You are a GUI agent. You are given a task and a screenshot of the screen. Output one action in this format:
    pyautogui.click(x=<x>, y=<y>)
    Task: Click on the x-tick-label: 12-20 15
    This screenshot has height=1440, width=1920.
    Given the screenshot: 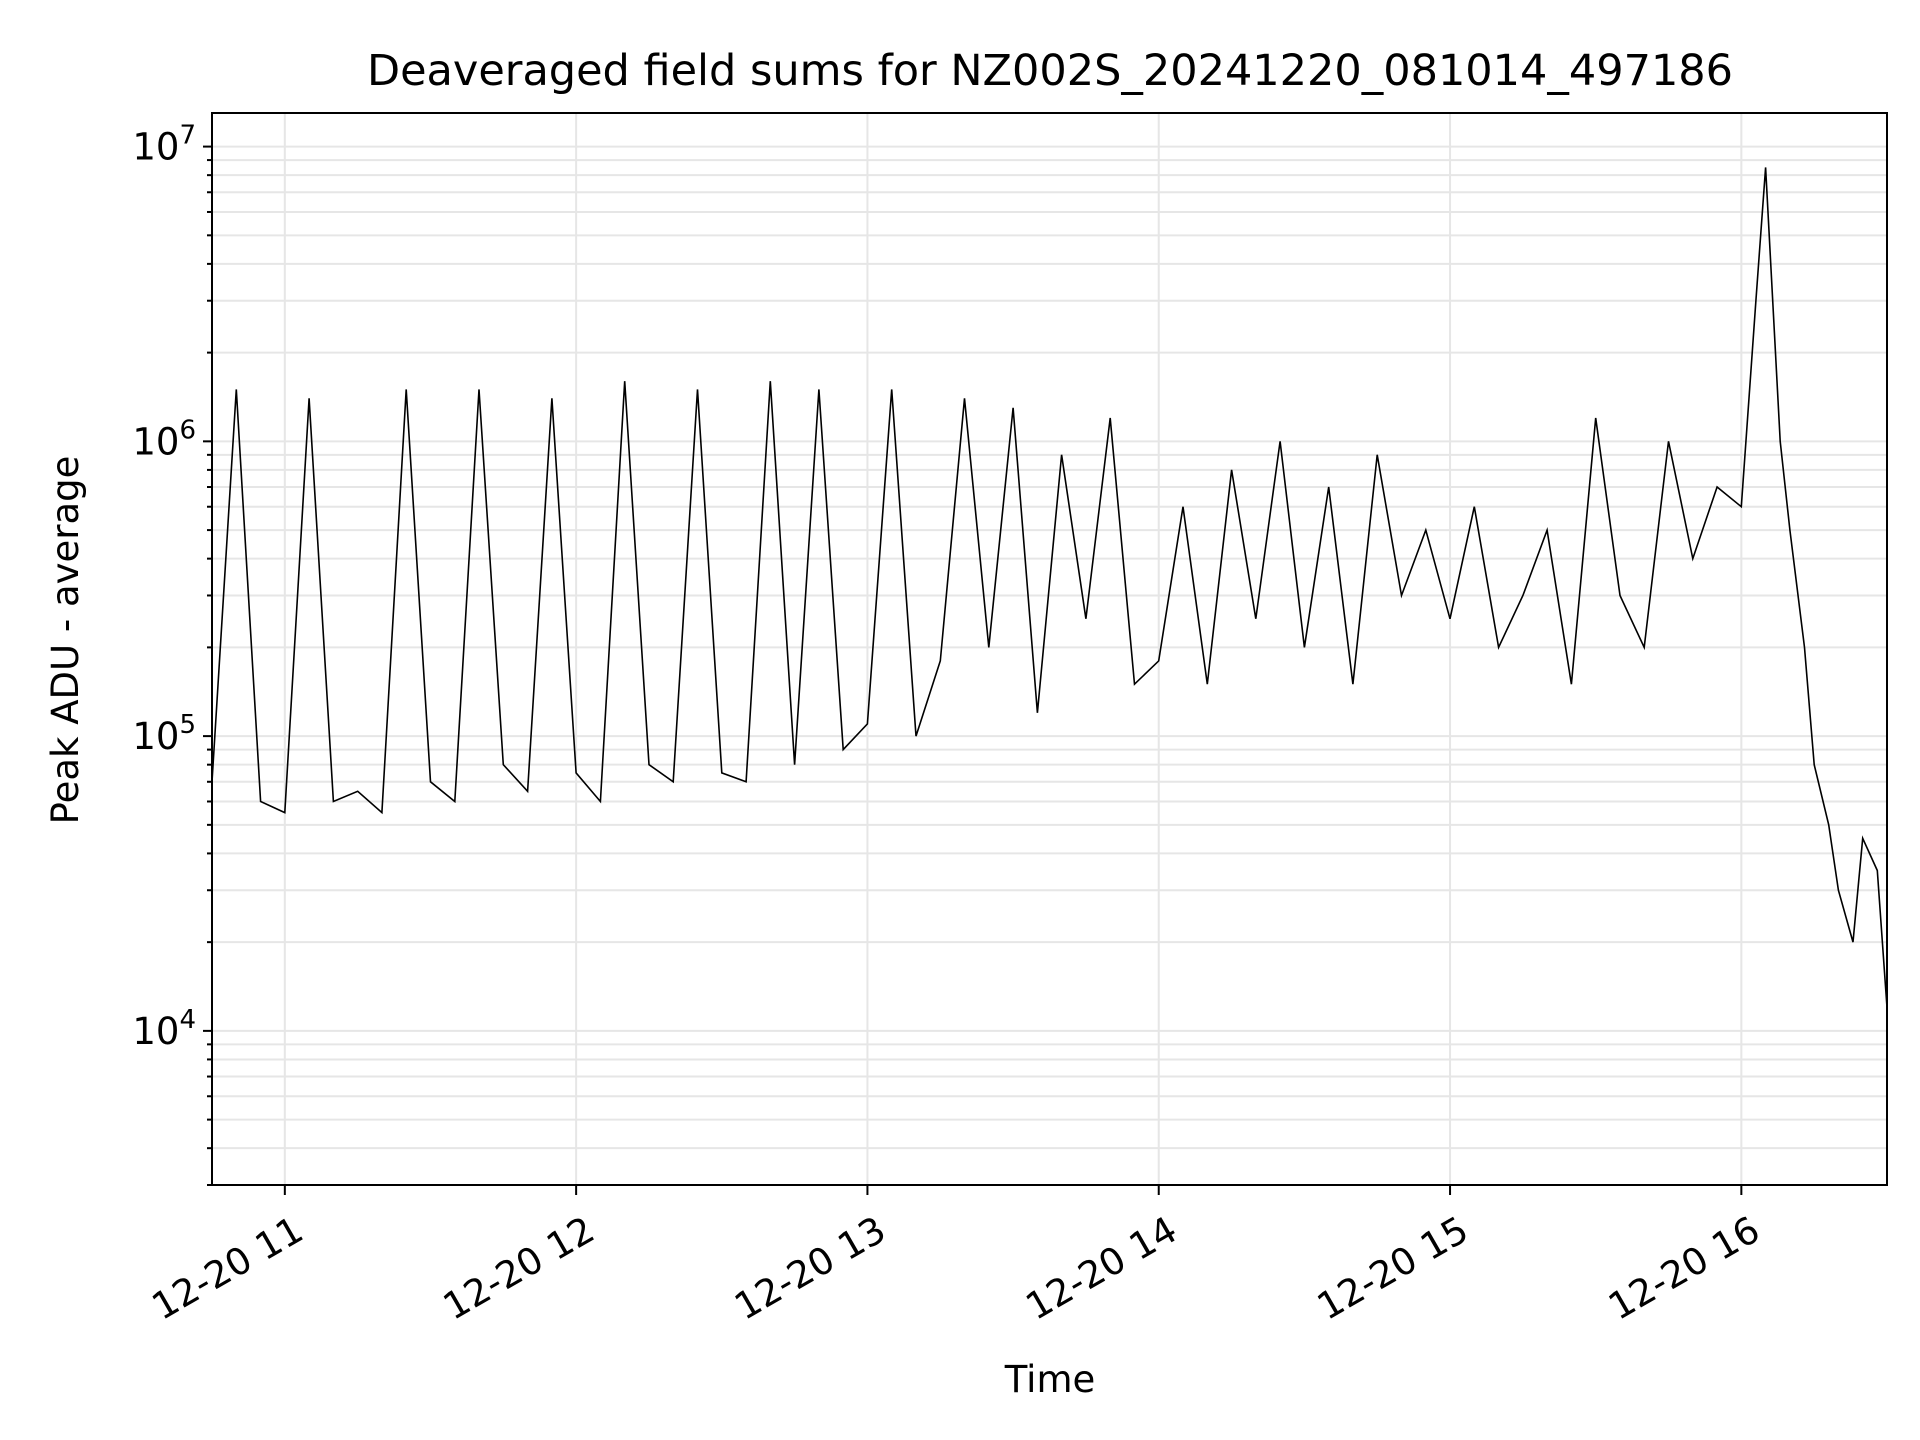 What is the action you would take?
    pyautogui.click(x=1393, y=1268)
    